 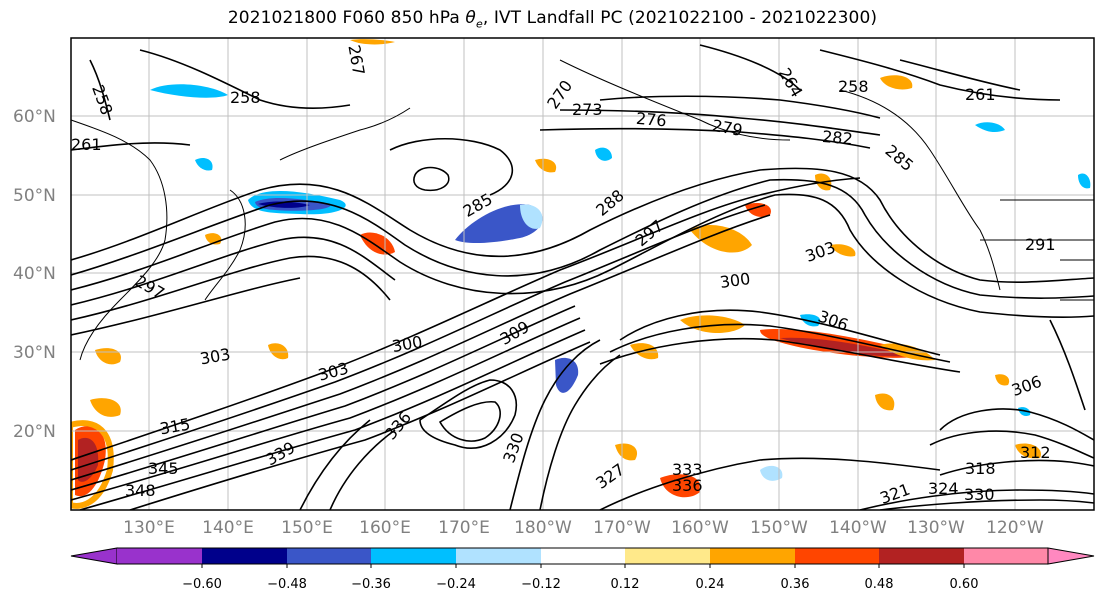 I want to click on lat-label-40n: 40°N, so click(x=34, y=274).